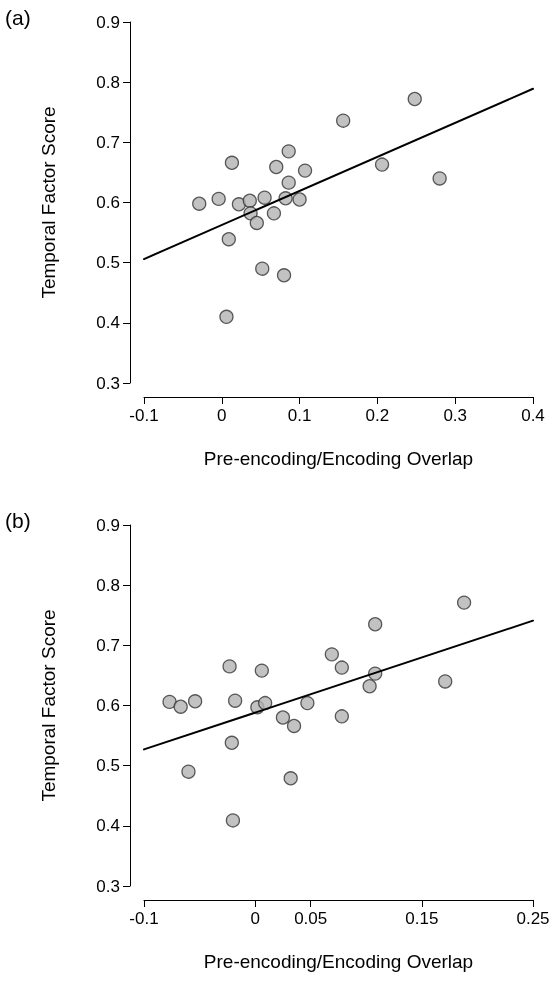 Image resolution: width=558 pixels, height=1003 pixels. Describe the element at coordinates (533, 415) in the screenshot. I see `x-tick-label: 0.4` at that location.